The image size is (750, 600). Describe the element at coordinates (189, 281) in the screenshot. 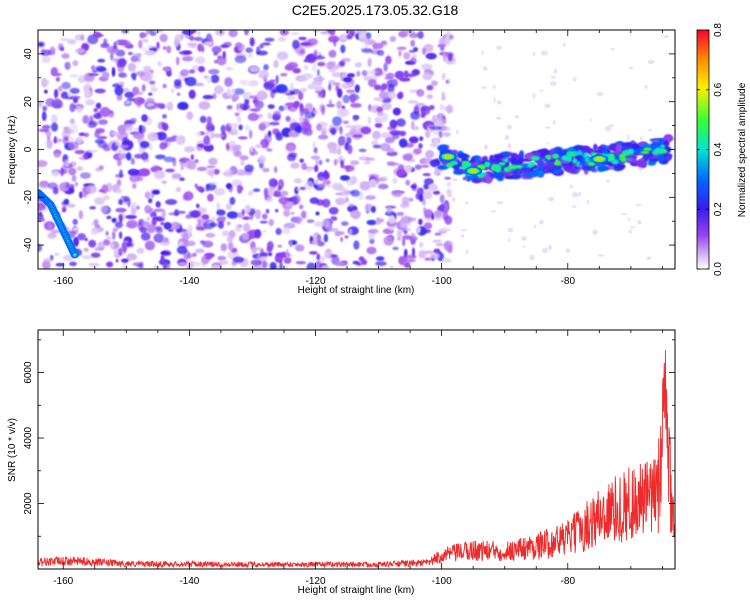

I see `x-tick-label: -140` at that location.